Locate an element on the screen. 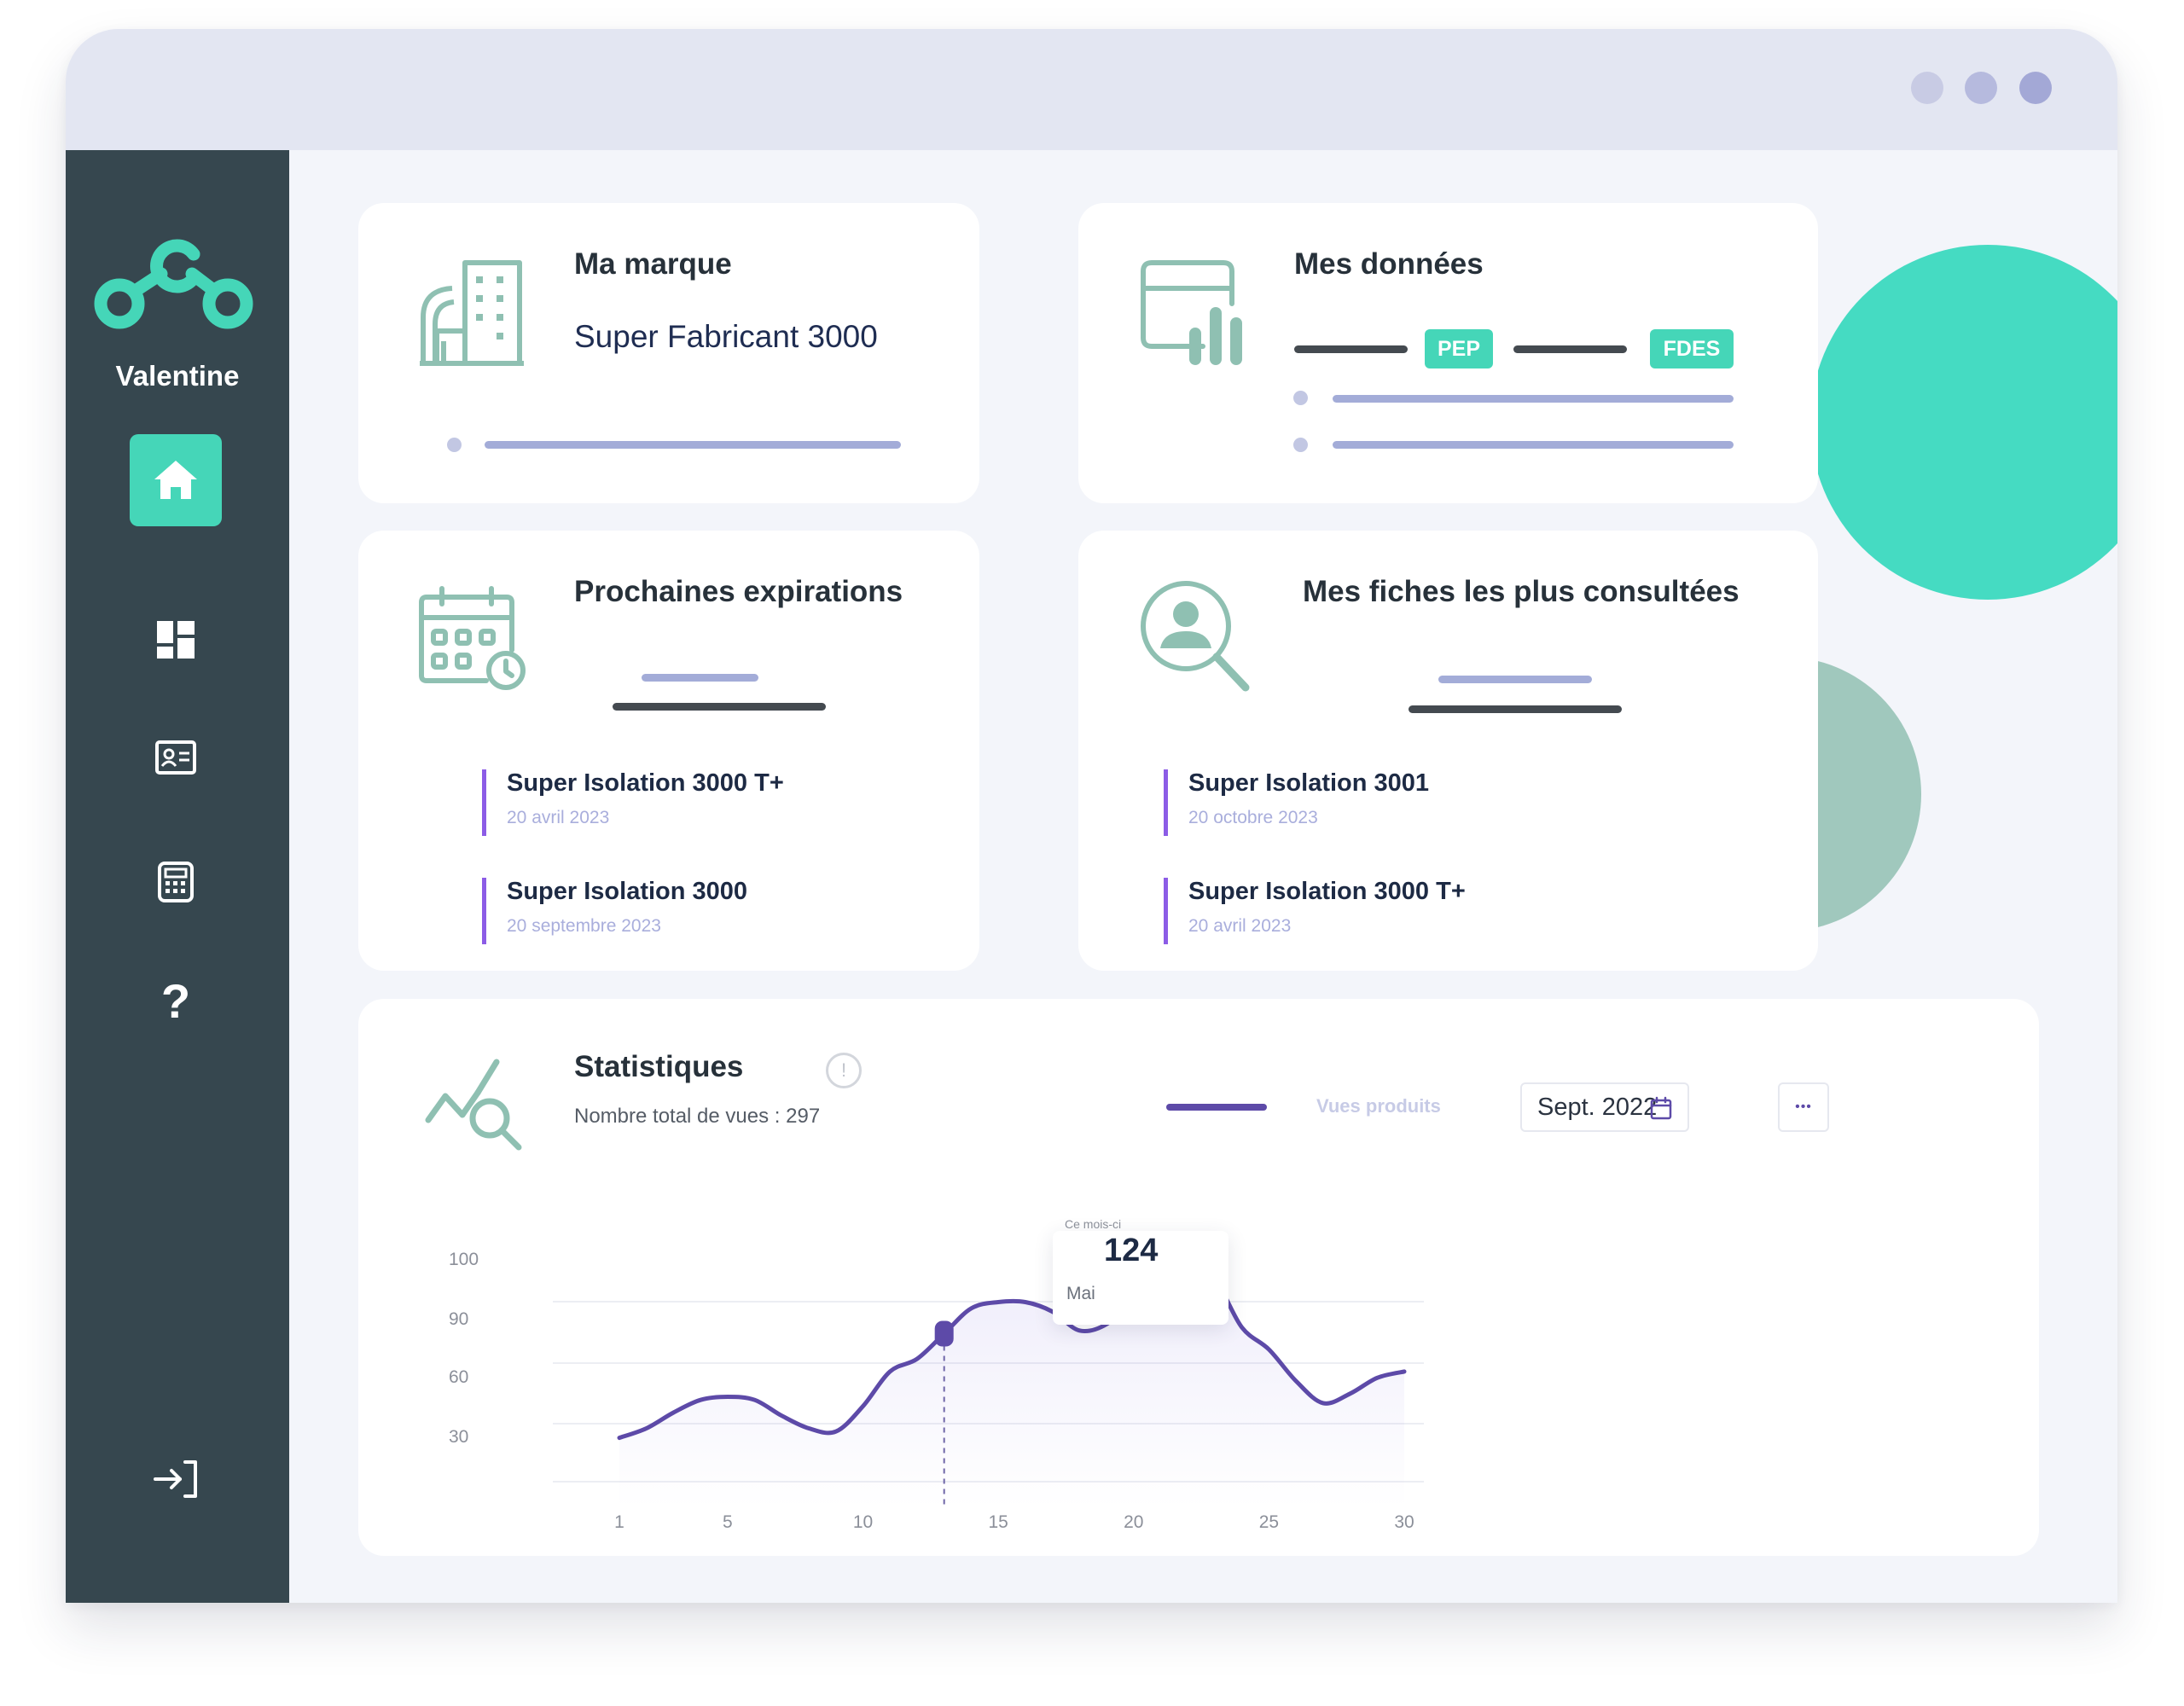 Image resolution: width=2184 pixels, height=1706 pixels. brand-value: Super Fabricant 3000 is located at coordinates (726, 336).